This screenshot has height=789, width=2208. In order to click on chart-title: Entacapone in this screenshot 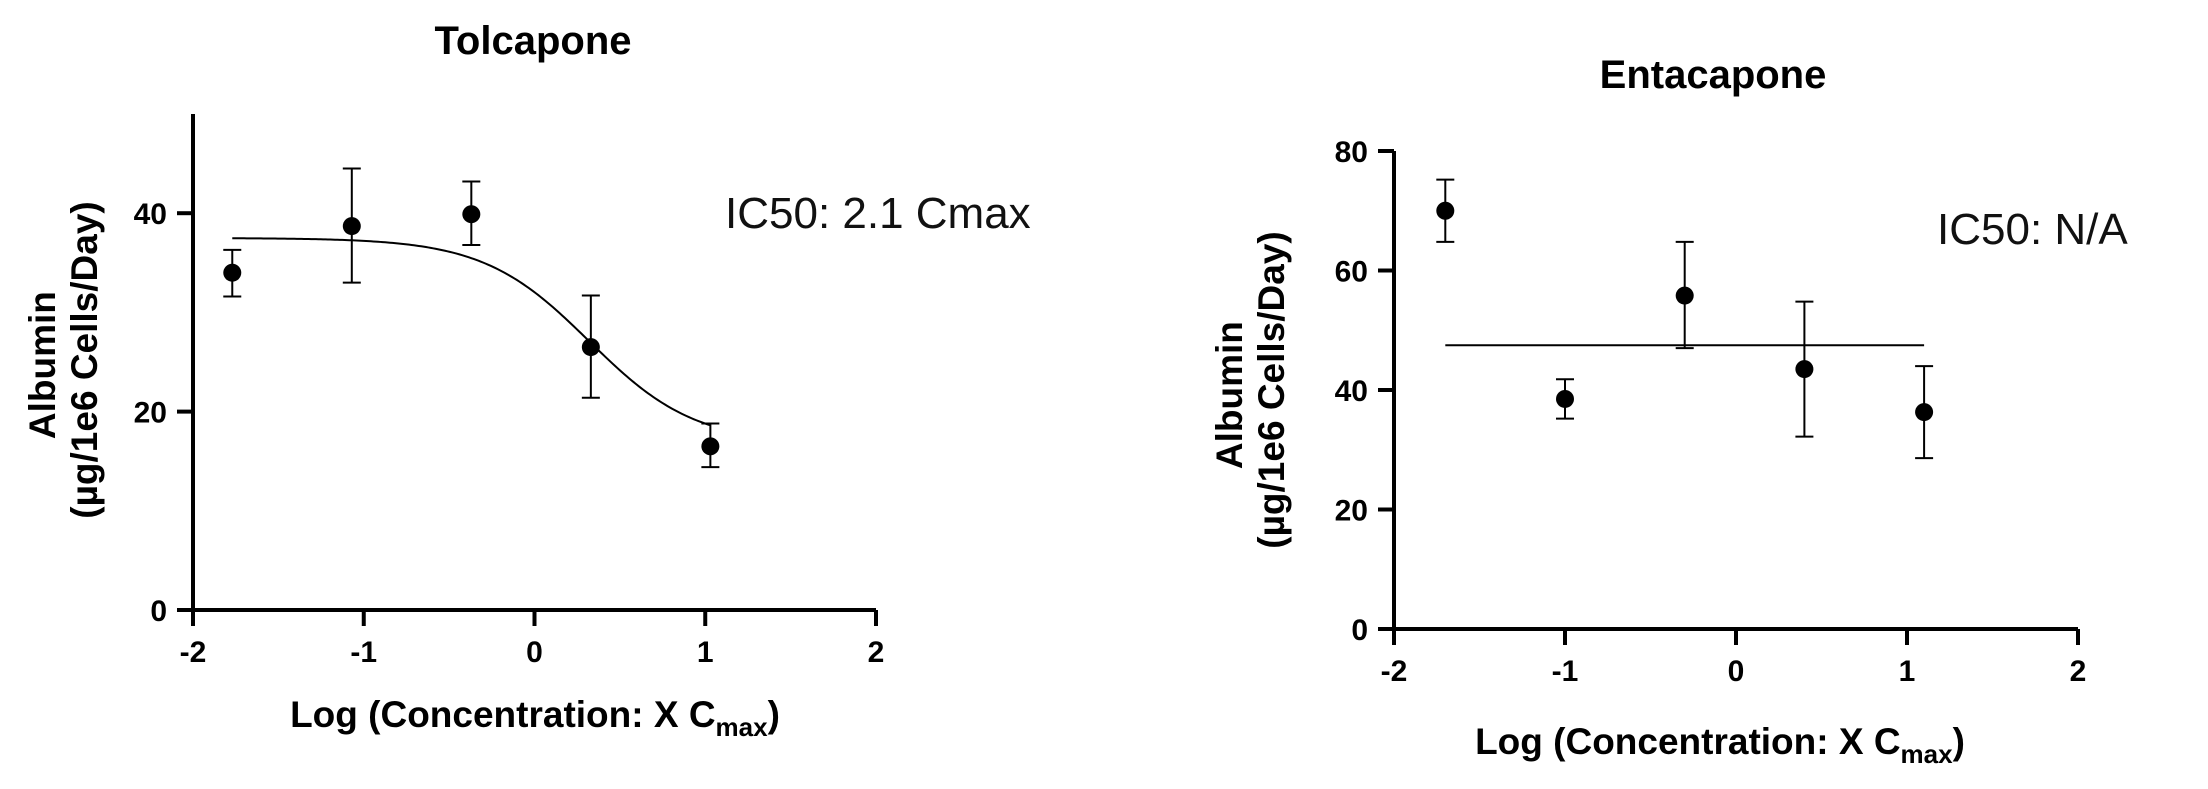, I will do `click(1713, 75)`.